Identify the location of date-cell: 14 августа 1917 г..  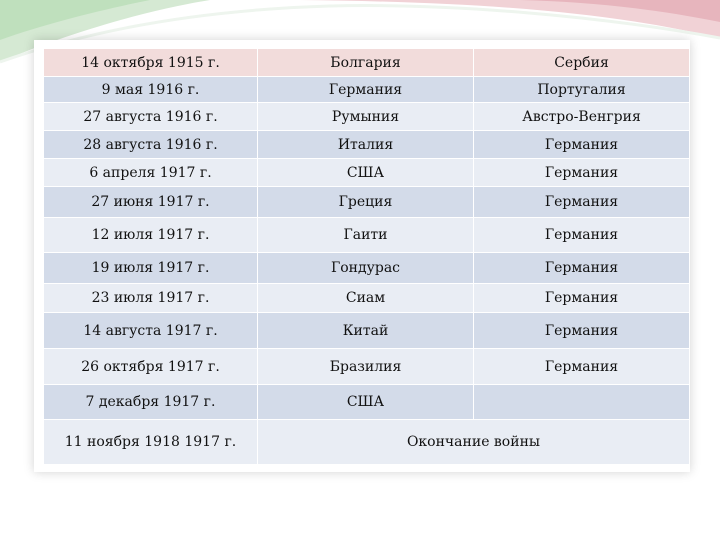
(150, 330).